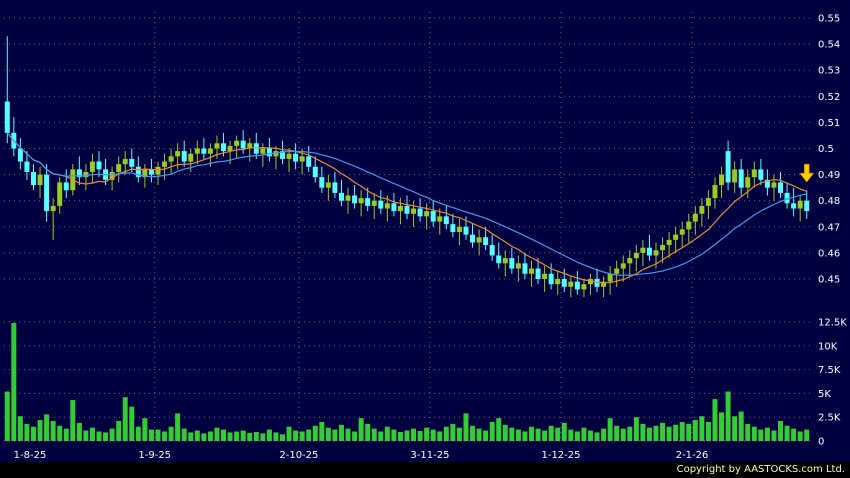 Image resolution: width=850 pixels, height=478 pixels. I want to click on price-tick-label: 0.48, so click(829, 201).